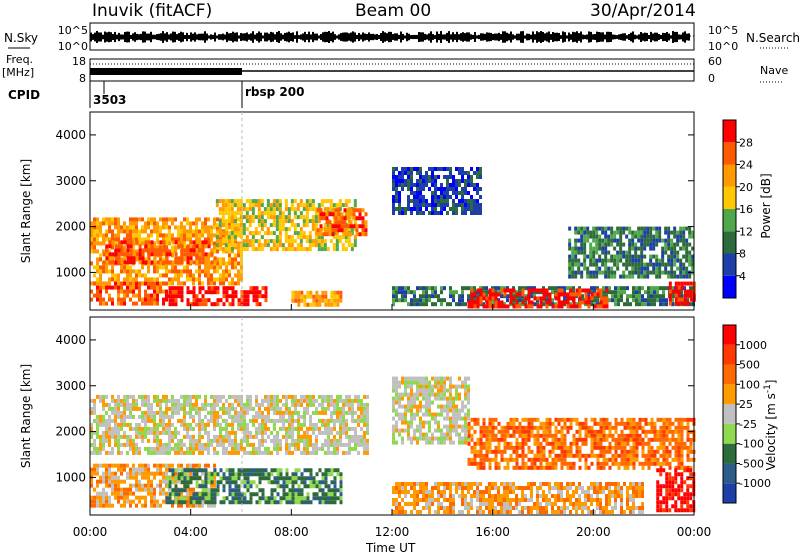 The image size is (800, 554). I want to click on station-title: Inuvik (fitACF), so click(152, 11).